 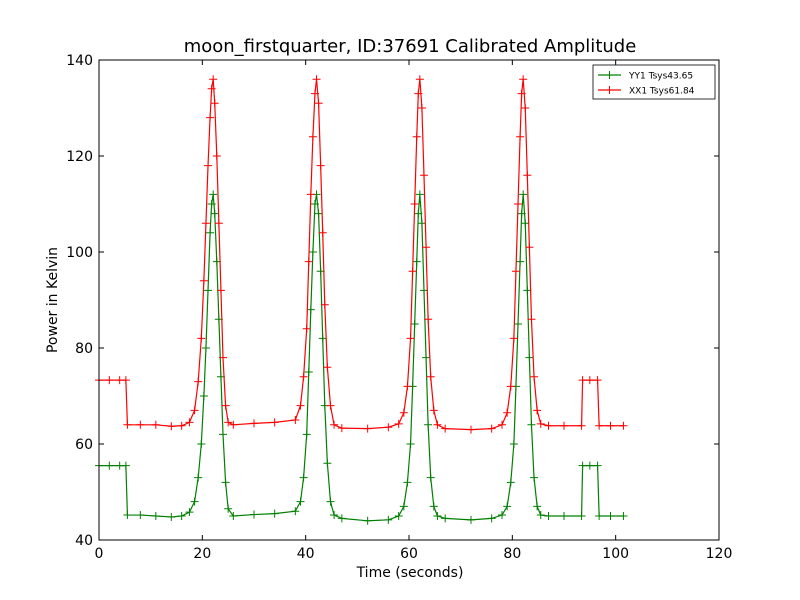 What do you see at coordinates (662, 92) in the screenshot?
I see `legend-label: XX1 Tsys61.84` at bounding box center [662, 92].